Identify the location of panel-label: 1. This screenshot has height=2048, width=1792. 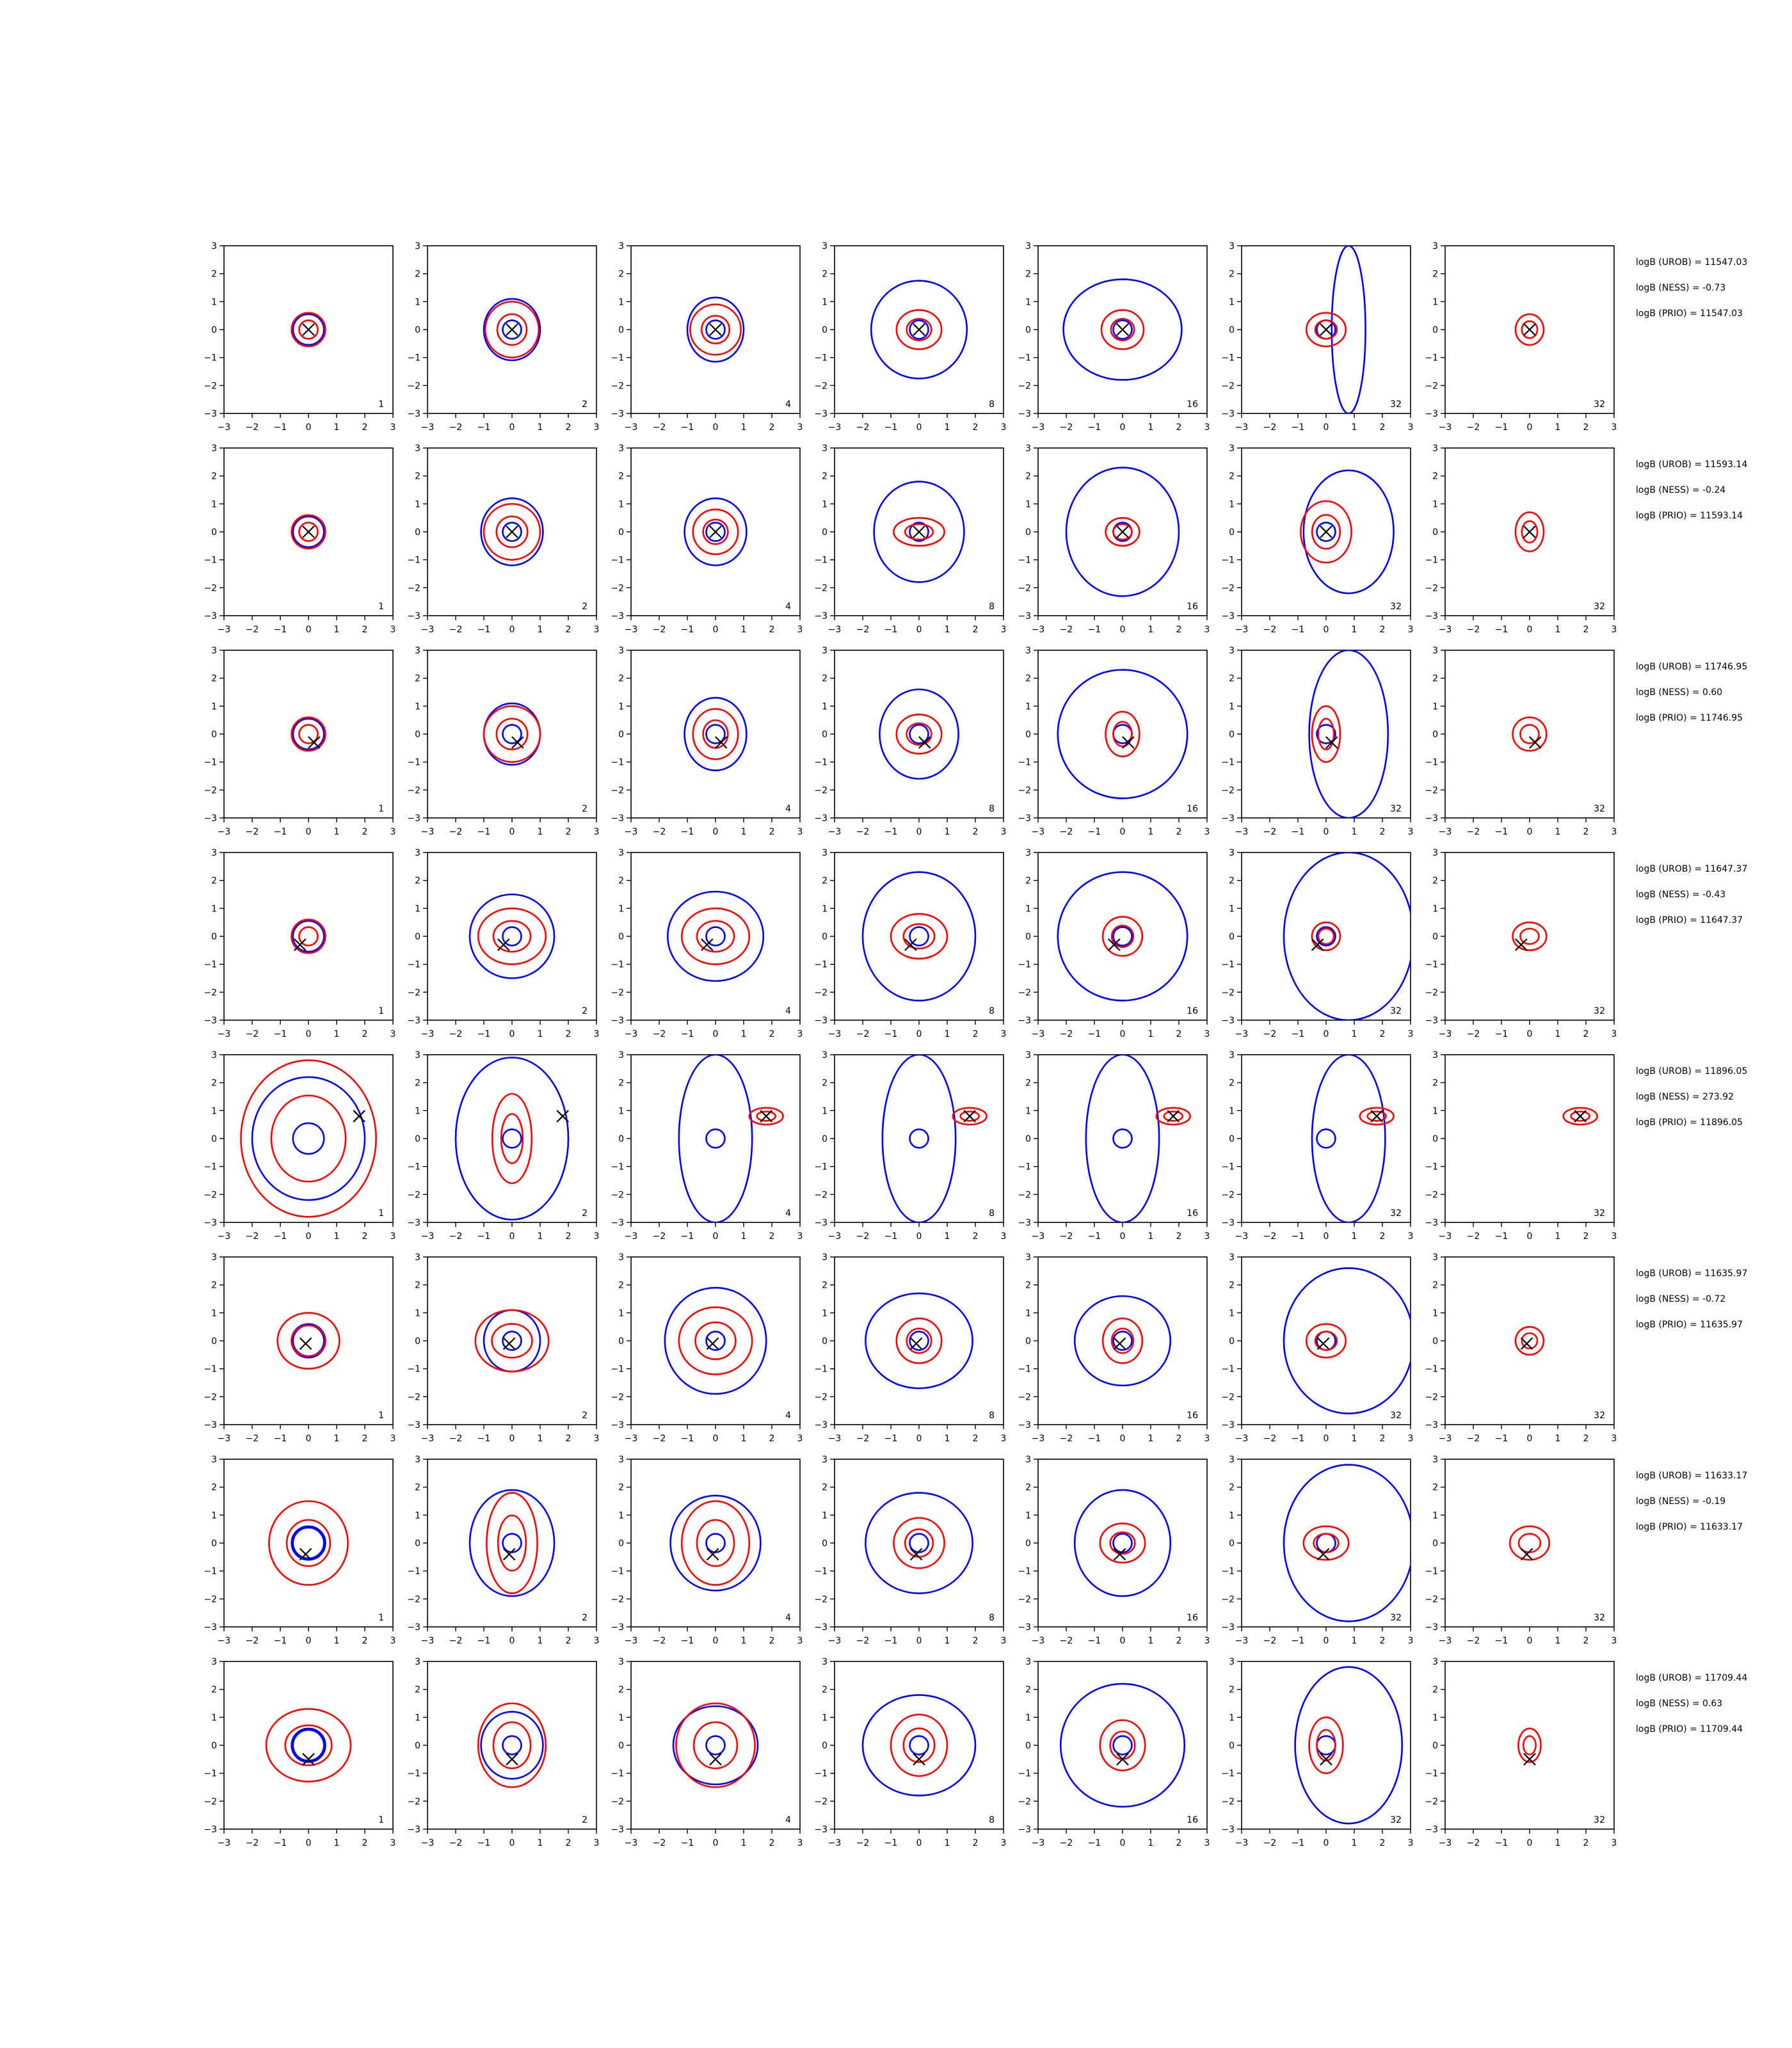
(381, 607).